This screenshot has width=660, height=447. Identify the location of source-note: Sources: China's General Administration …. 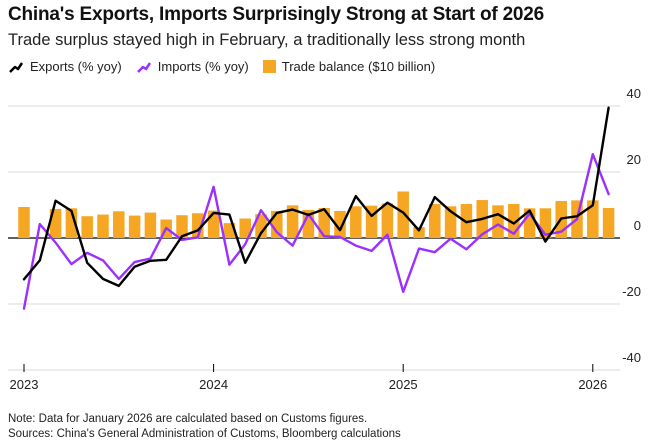
(204, 434).